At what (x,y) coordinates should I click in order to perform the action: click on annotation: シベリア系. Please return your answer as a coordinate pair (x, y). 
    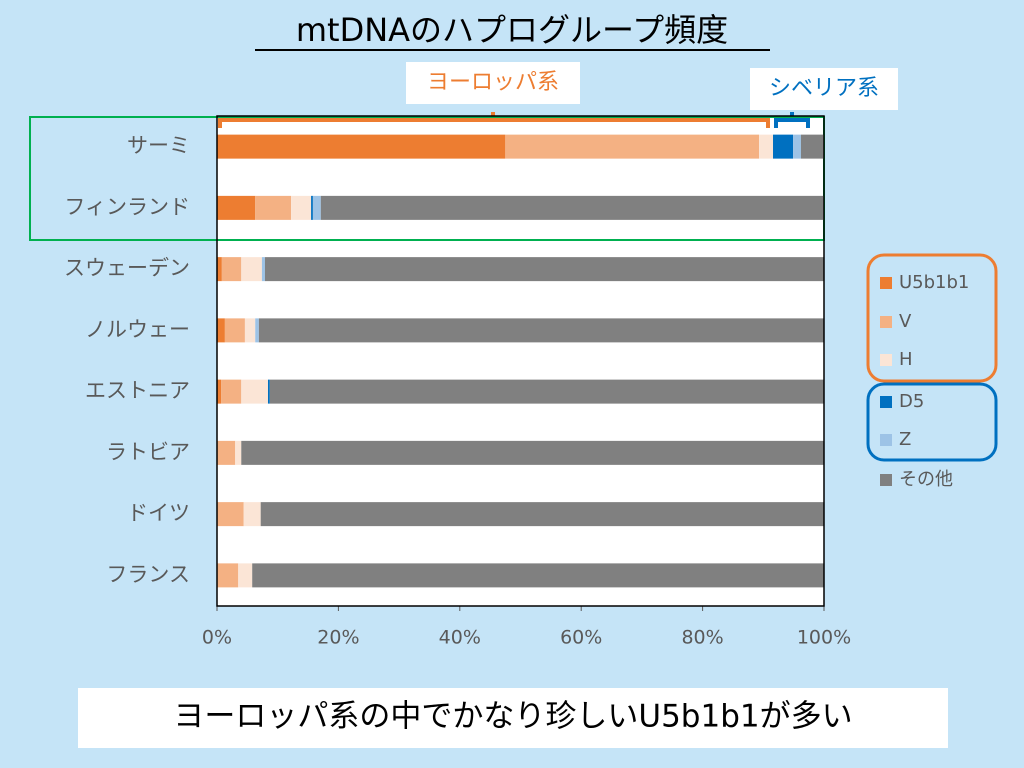
    Looking at the image, I should click on (824, 88).